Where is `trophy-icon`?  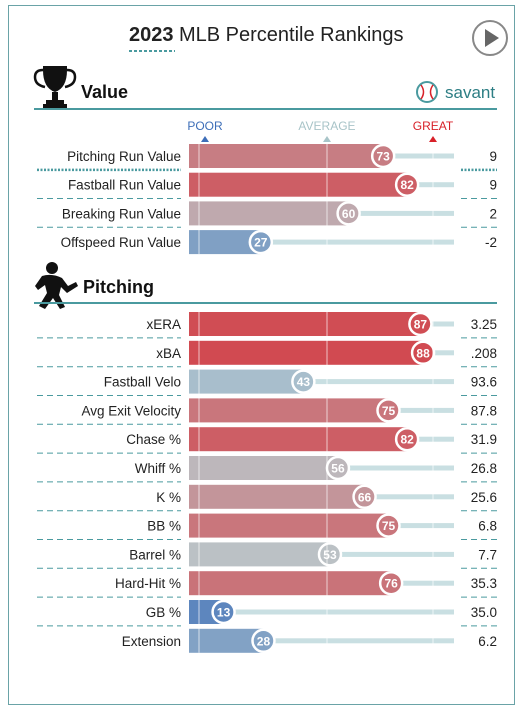 trophy-icon is located at coordinates (55, 87).